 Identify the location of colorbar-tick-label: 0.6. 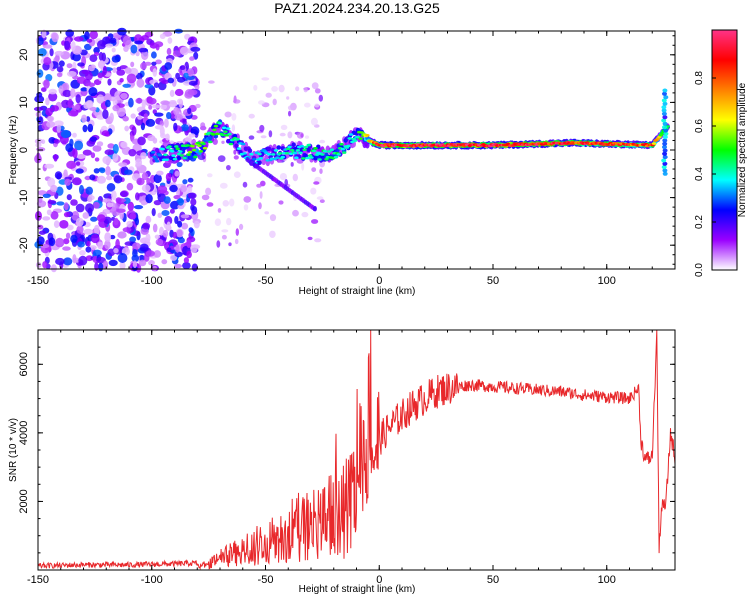
(699, 126).